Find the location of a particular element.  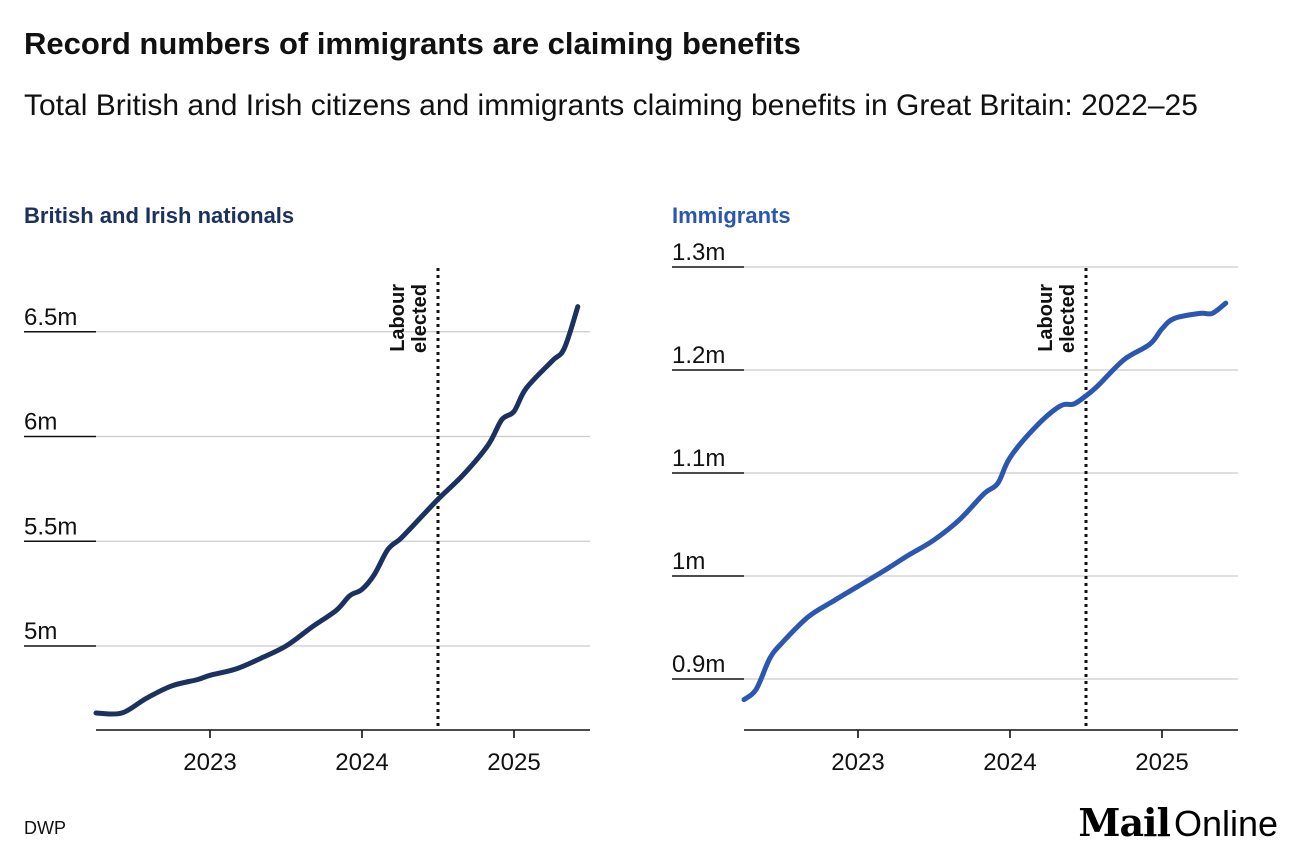

mailonline-logo: Mail Online is located at coordinates (1178, 825).